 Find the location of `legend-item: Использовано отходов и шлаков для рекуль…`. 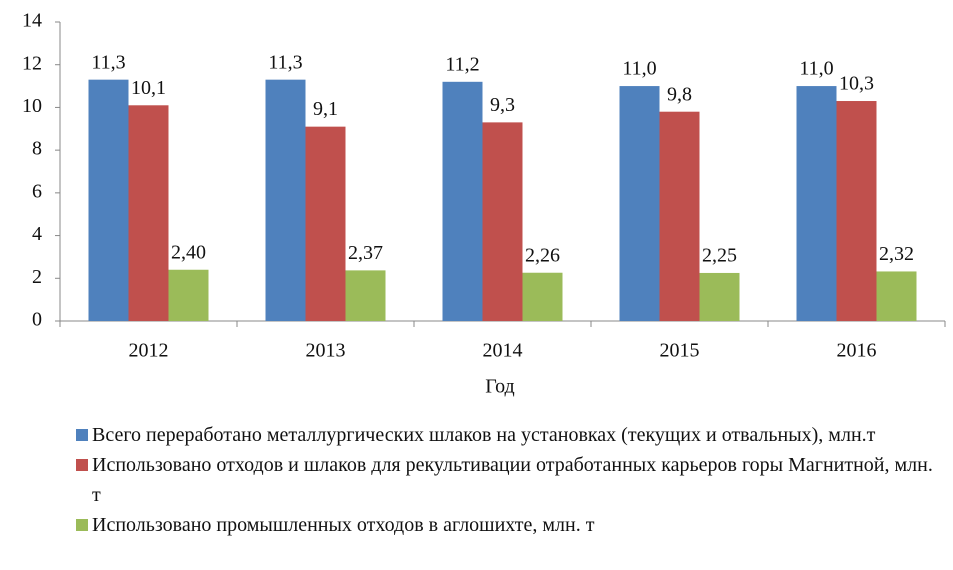

legend-item: Использовано отходов и шлаков для рекуль… is located at coordinates (506, 480).